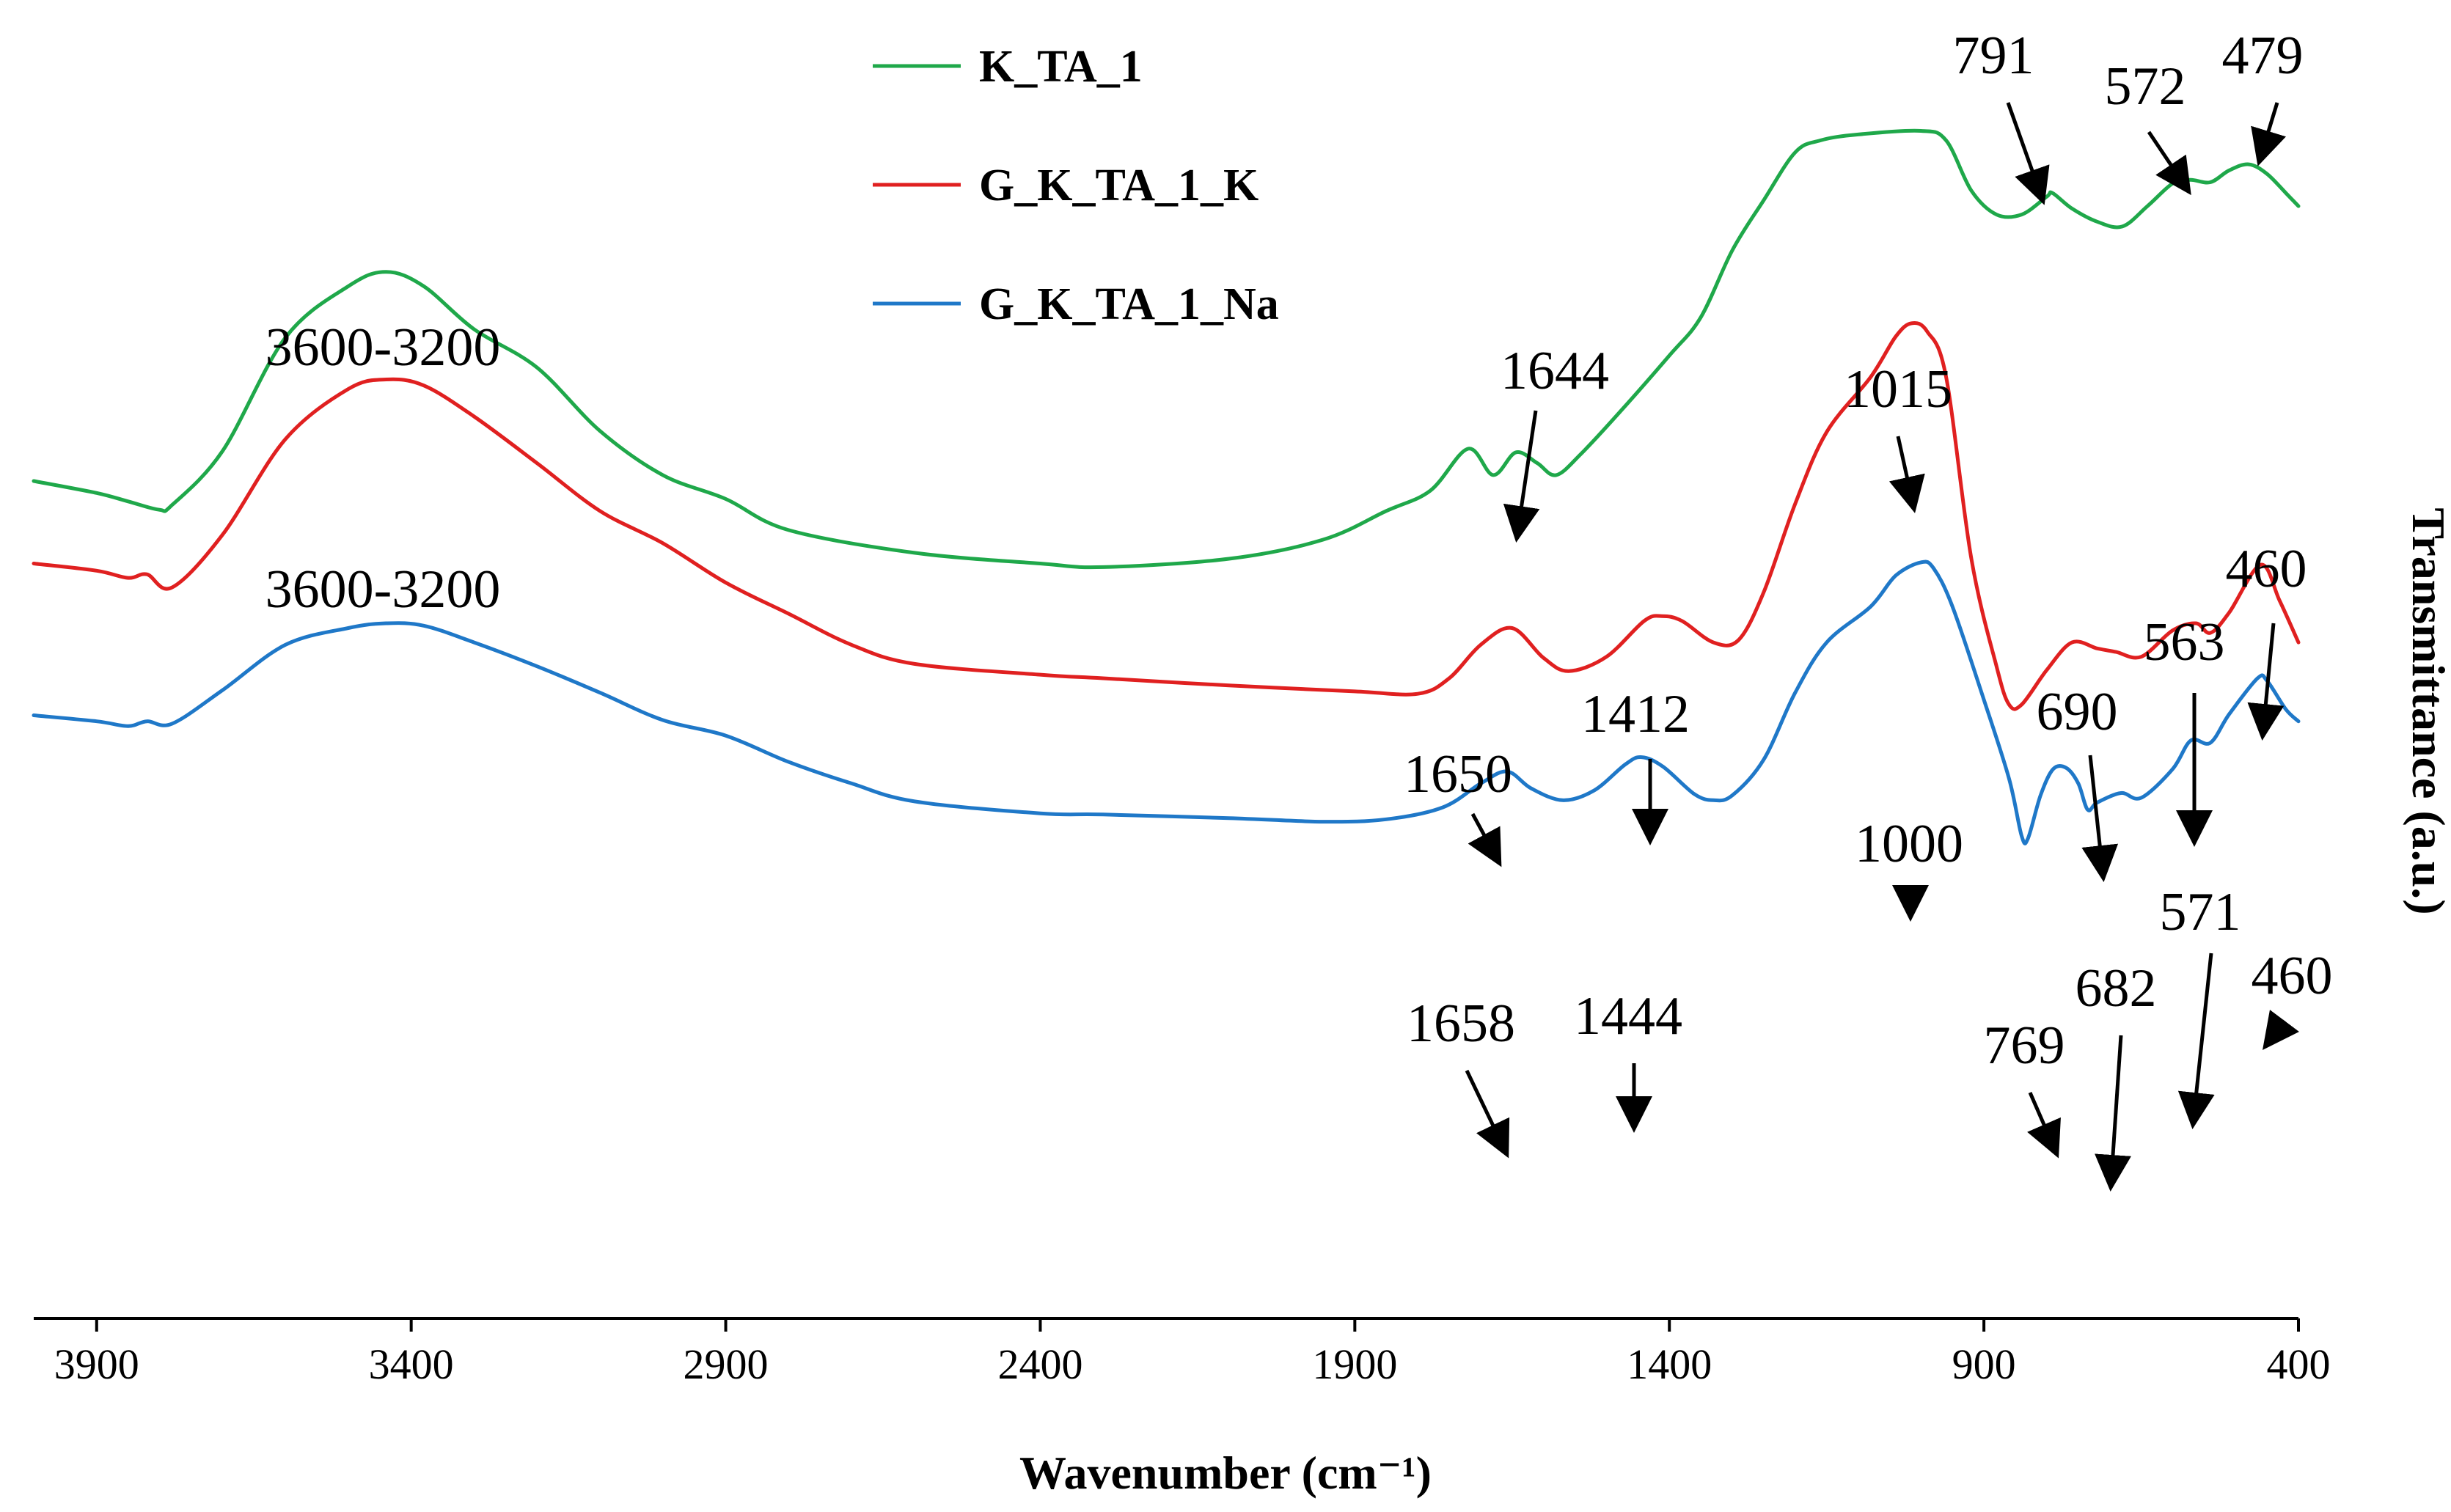 The image size is (2451, 1512). I want to click on annotation-k-ta-1-479: 479, so click(2263, 96).